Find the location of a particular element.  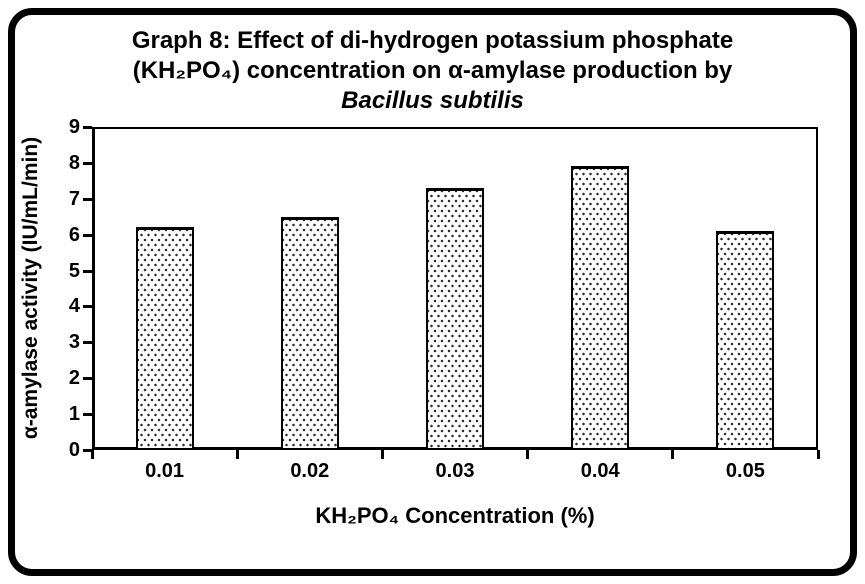

y-axis-tick-label: 3 is located at coordinates (74, 342).